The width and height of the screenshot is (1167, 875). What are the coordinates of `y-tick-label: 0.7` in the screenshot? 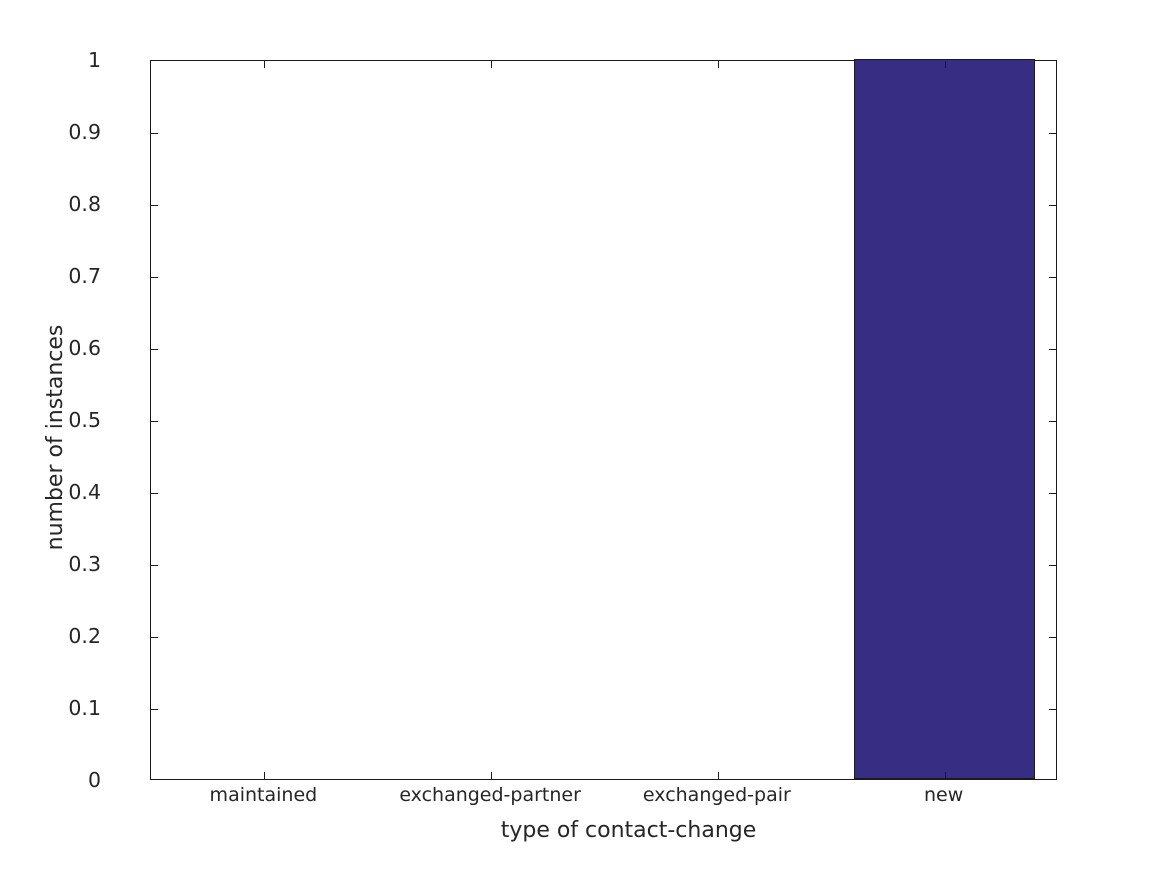 It's located at (84, 276).